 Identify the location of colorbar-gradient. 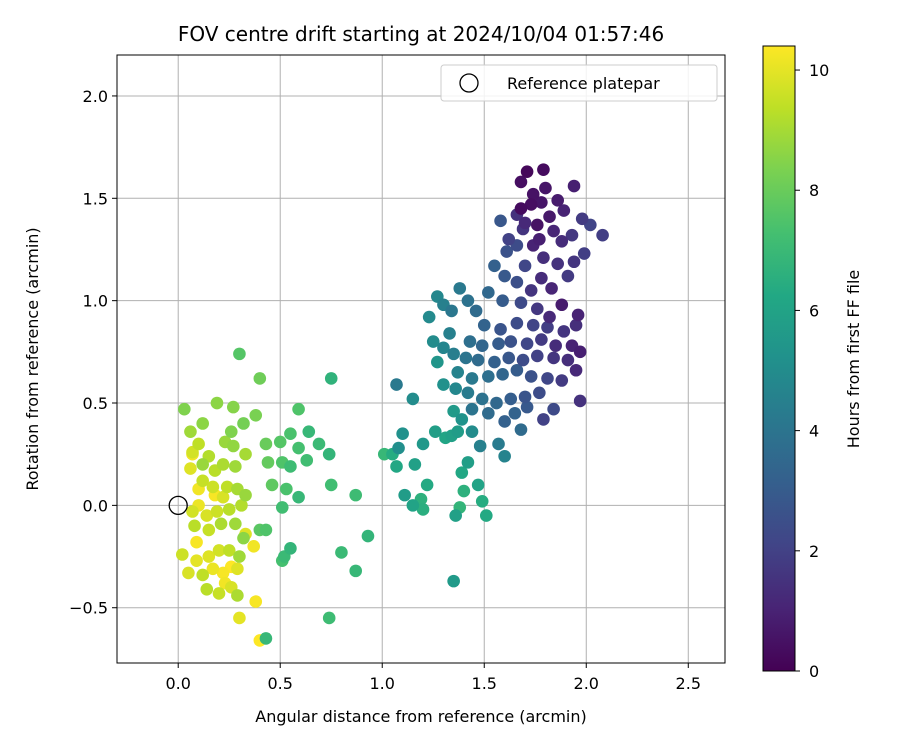
(779, 358).